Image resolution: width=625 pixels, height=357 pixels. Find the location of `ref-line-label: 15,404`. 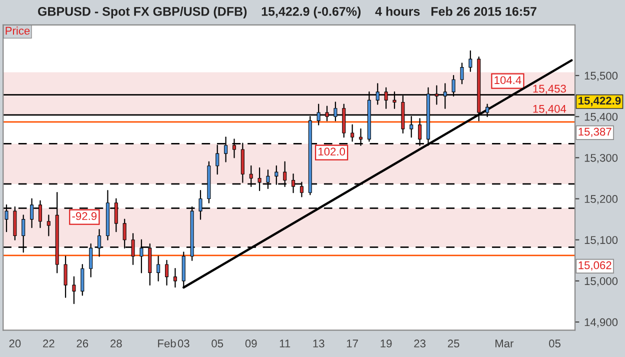

ref-line-label: 15,404 is located at coordinates (549, 109).